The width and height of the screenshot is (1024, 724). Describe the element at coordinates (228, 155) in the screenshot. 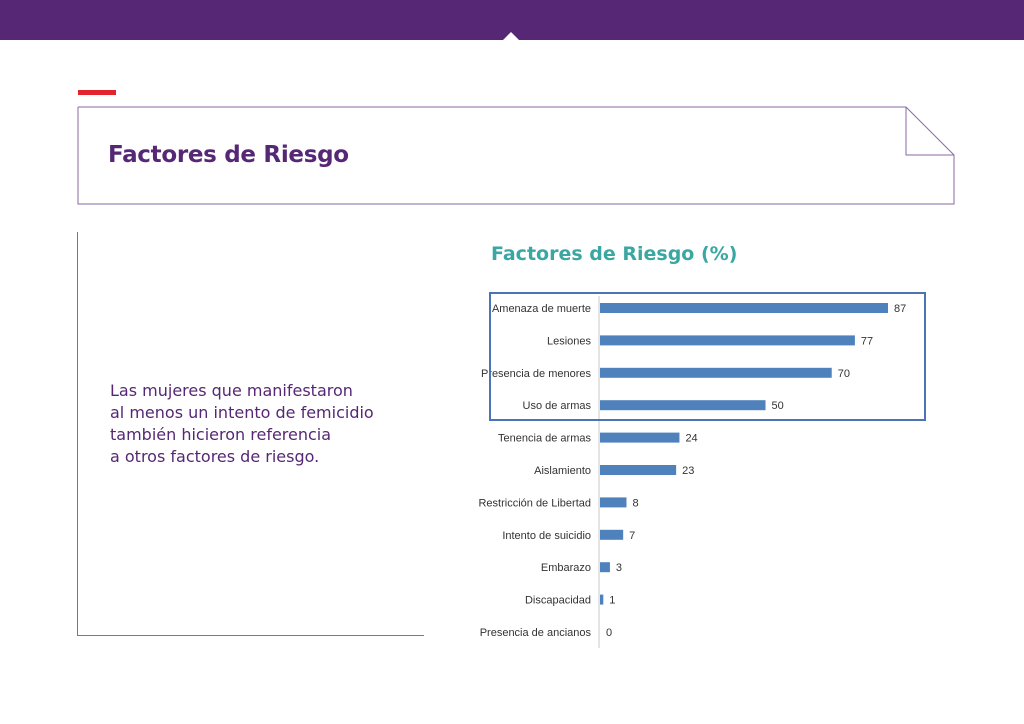

I see `page-title: Factores de Riesgo` at that location.